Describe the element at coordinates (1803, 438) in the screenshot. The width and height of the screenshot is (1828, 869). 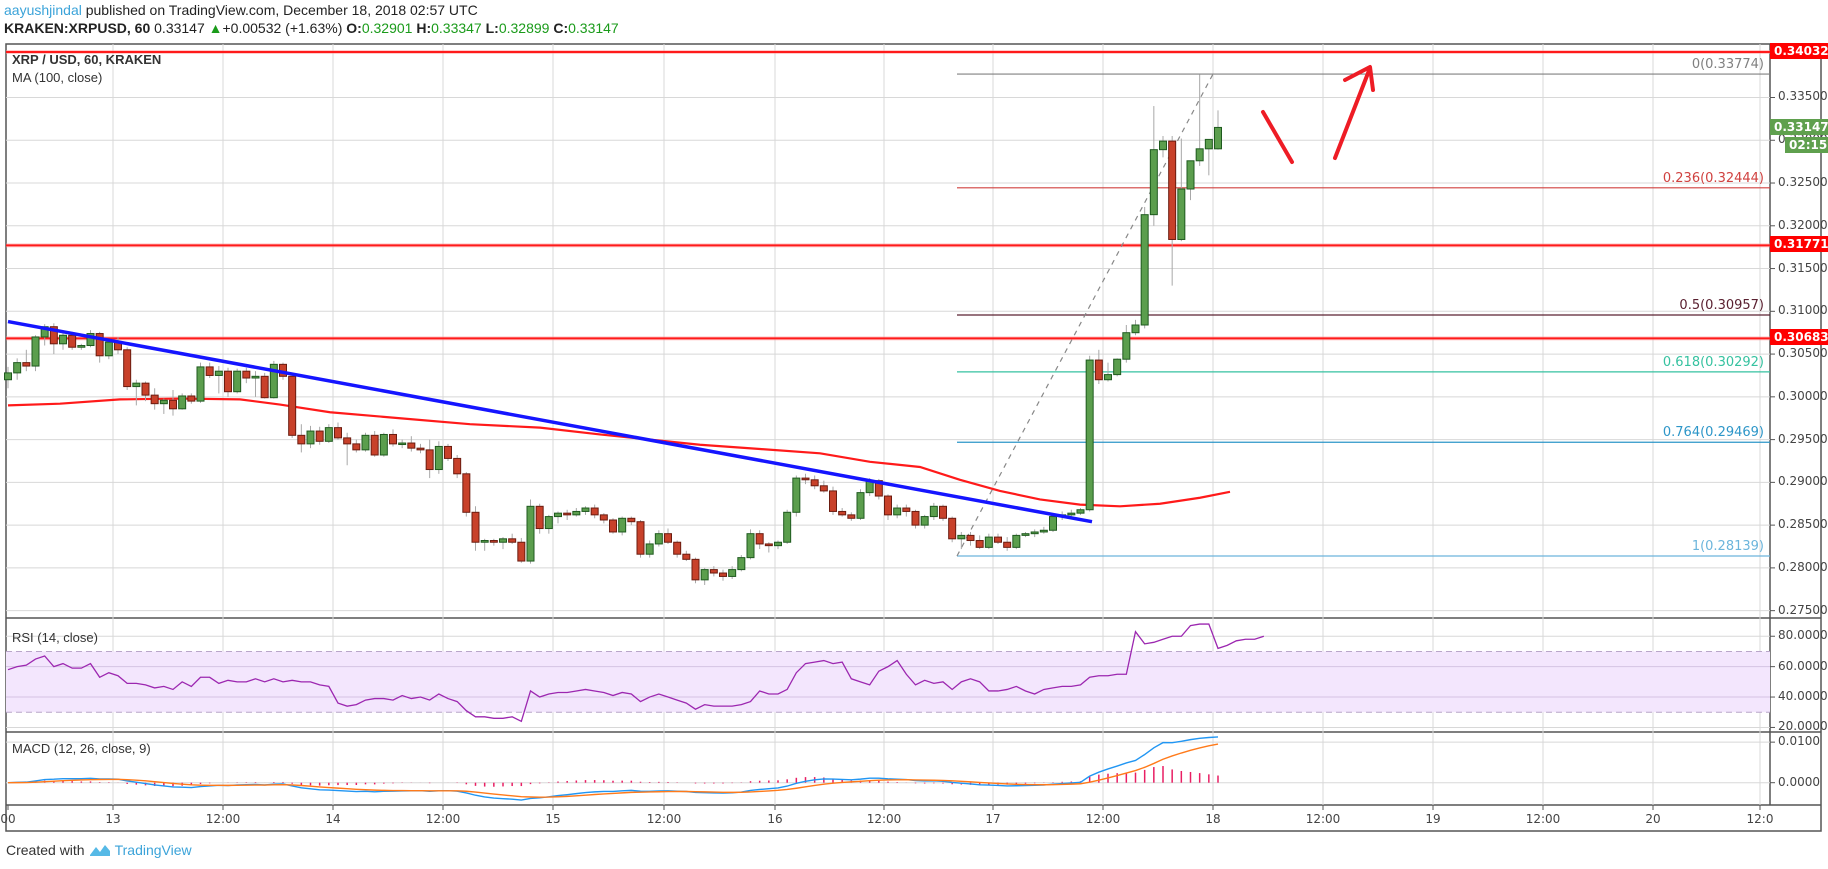
I see `price-axis-label: 0.29500` at that location.